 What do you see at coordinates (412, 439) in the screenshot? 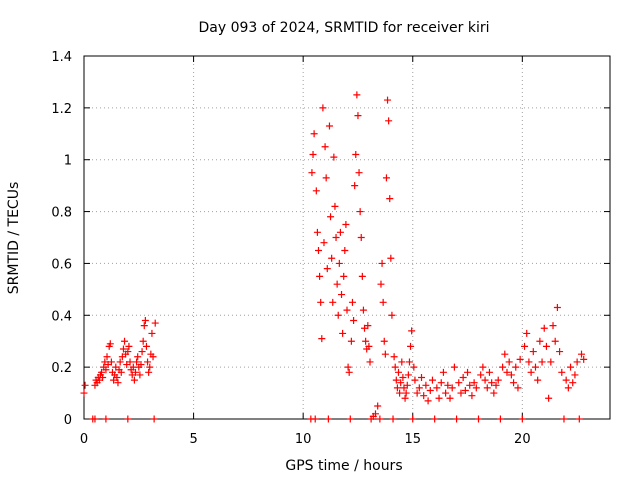
I see `x-tick-label: 15` at bounding box center [412, 439].